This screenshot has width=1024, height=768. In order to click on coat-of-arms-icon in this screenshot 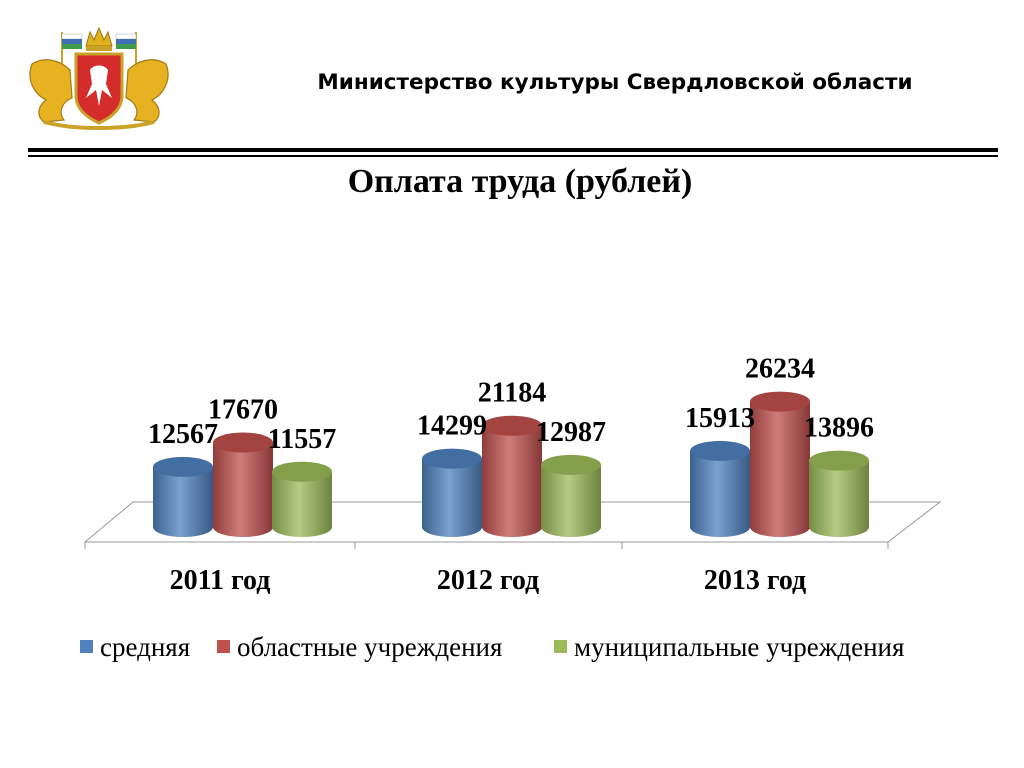, I will do `click(99, 78)`.